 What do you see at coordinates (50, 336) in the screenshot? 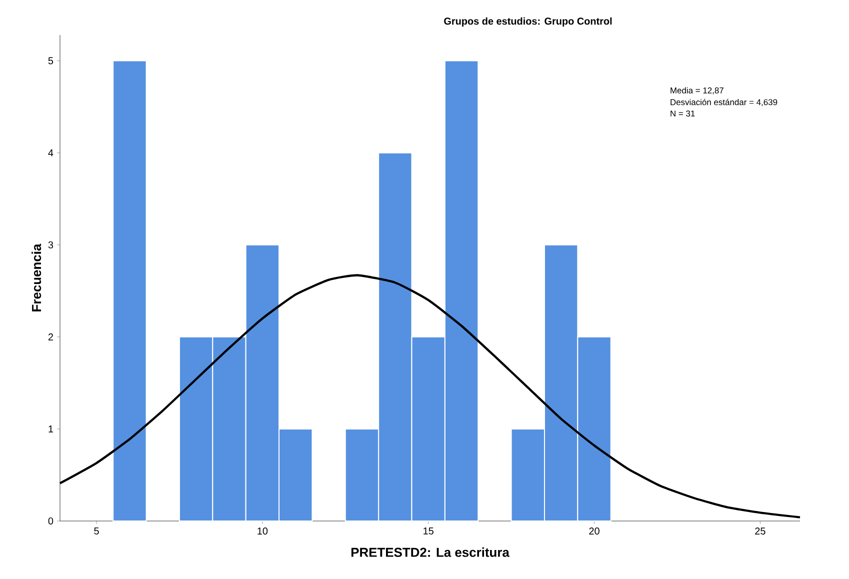
I see `y-tick-label: 2` at bounding box center [50, 336].